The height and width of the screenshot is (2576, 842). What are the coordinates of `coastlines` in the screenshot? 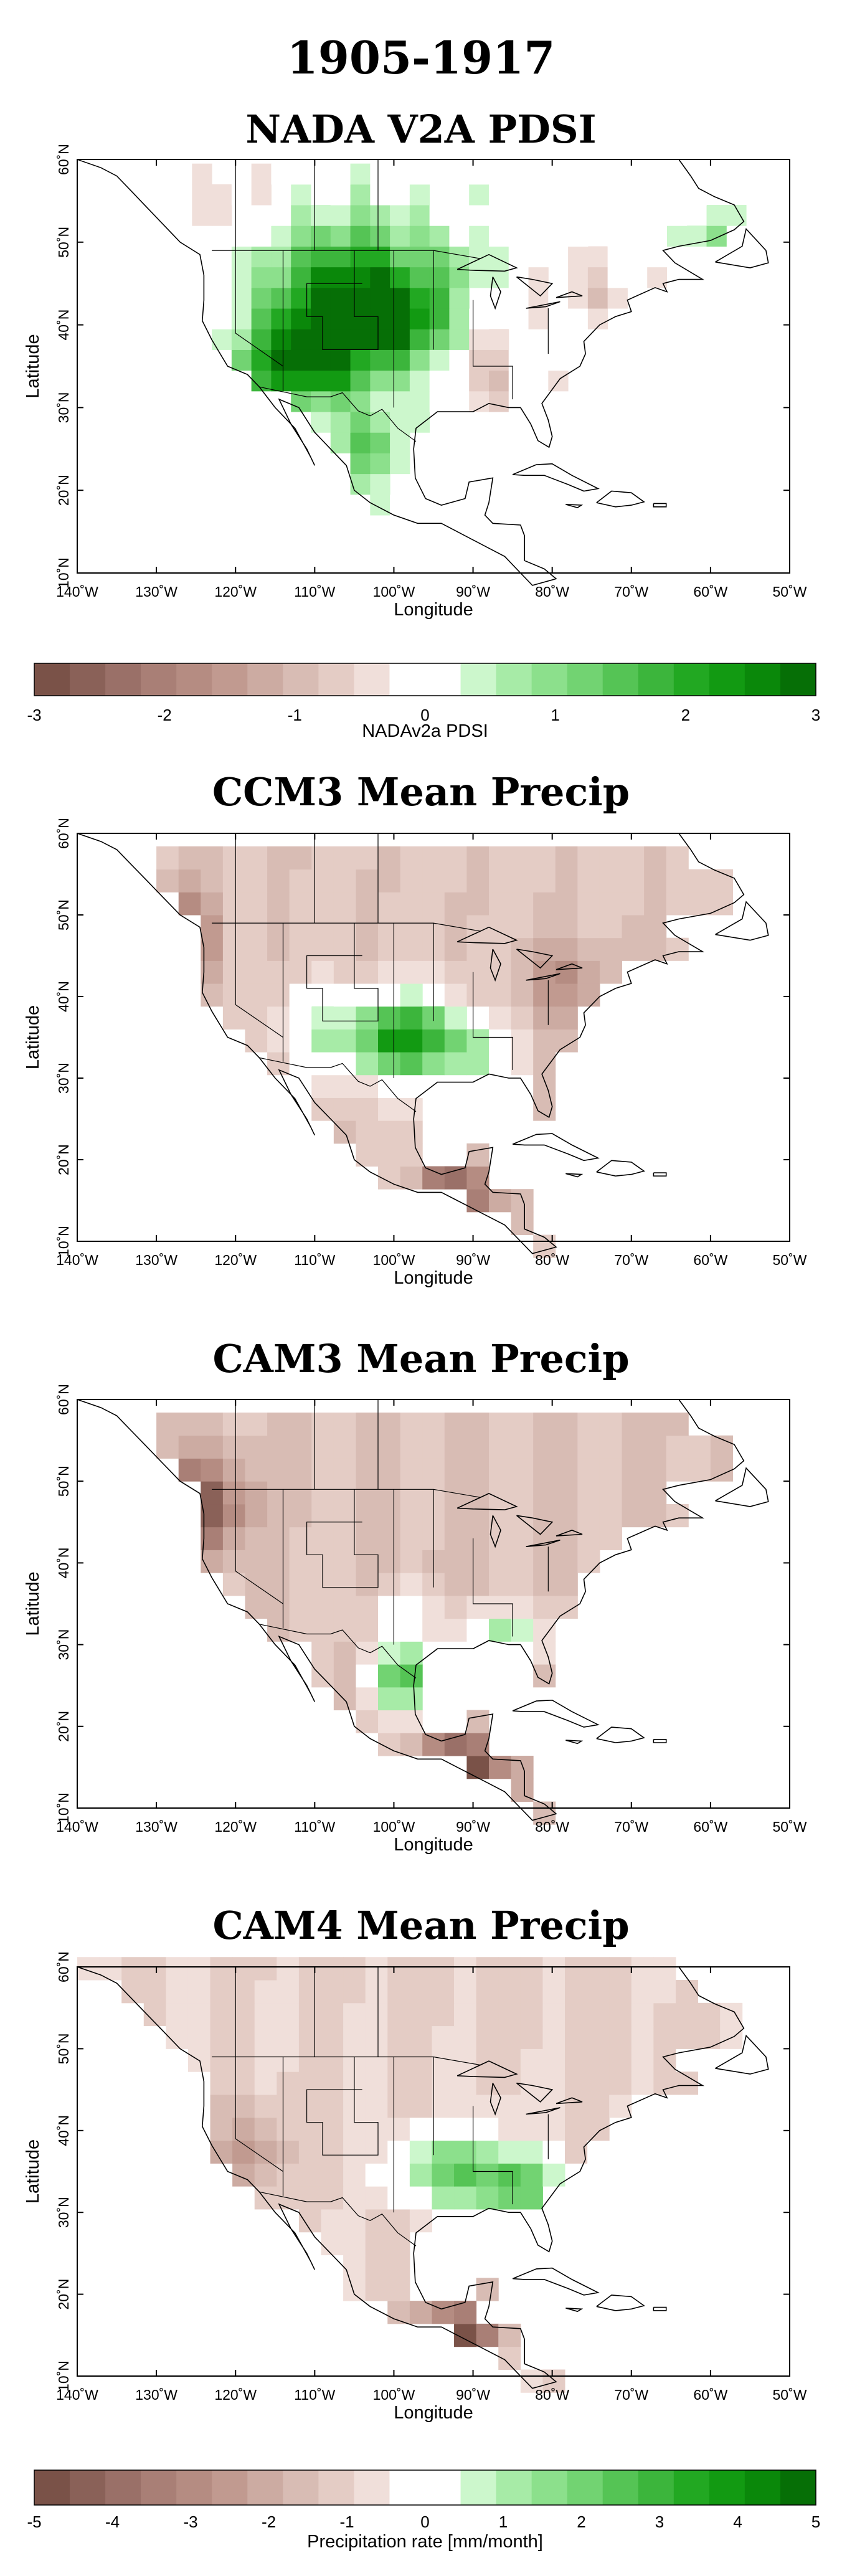 It's located at (423, 1610).